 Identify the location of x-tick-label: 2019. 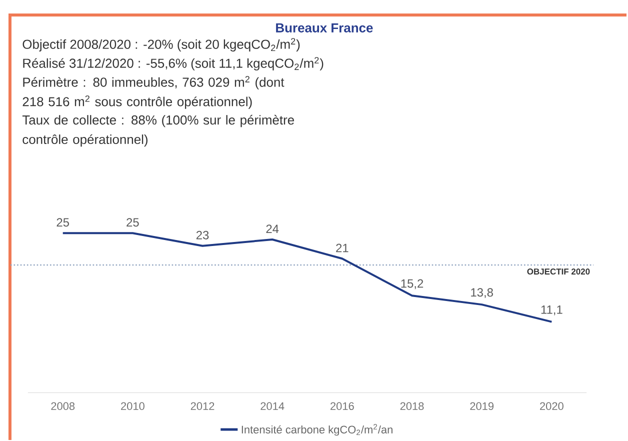
(482, 406).